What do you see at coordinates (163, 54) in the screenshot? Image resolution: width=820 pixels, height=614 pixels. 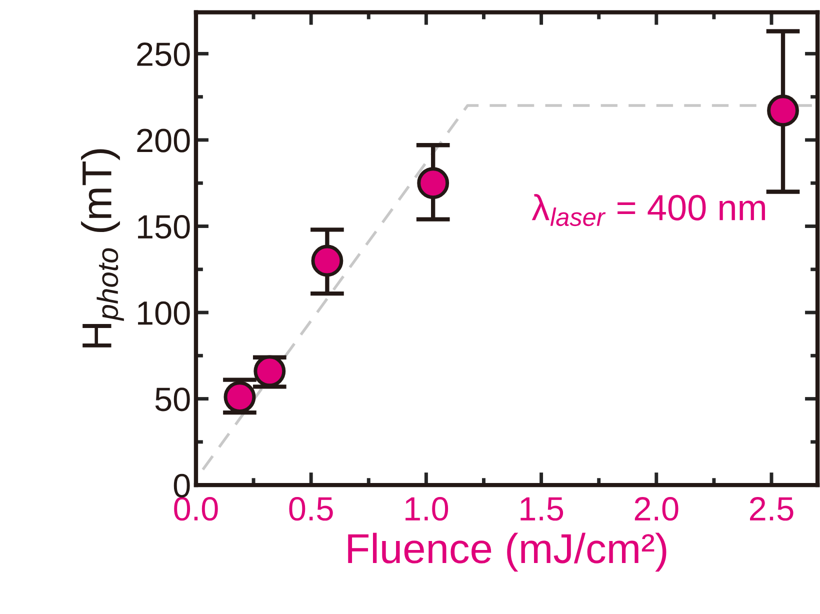 I see `y-tick-label: 250` at bounding box center [163, 54].